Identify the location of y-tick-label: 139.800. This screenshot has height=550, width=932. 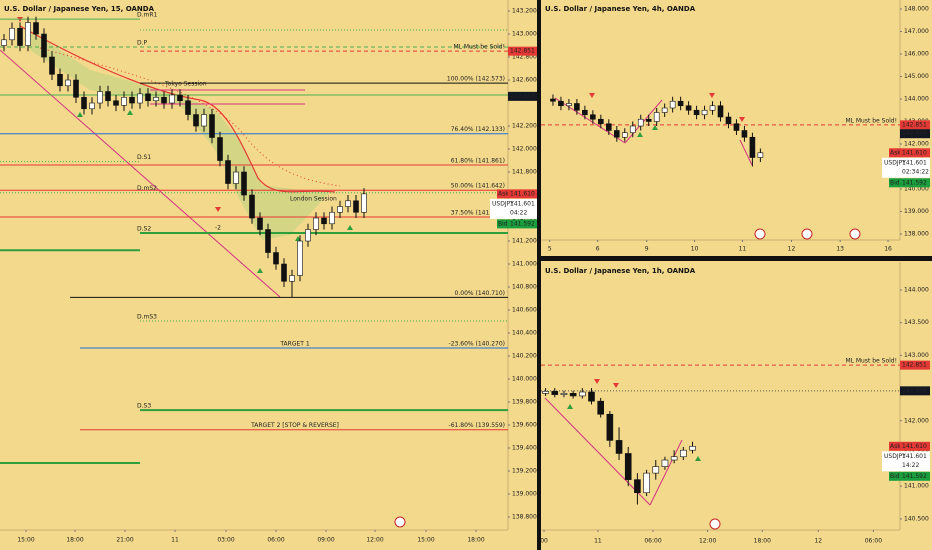
(524, 402).